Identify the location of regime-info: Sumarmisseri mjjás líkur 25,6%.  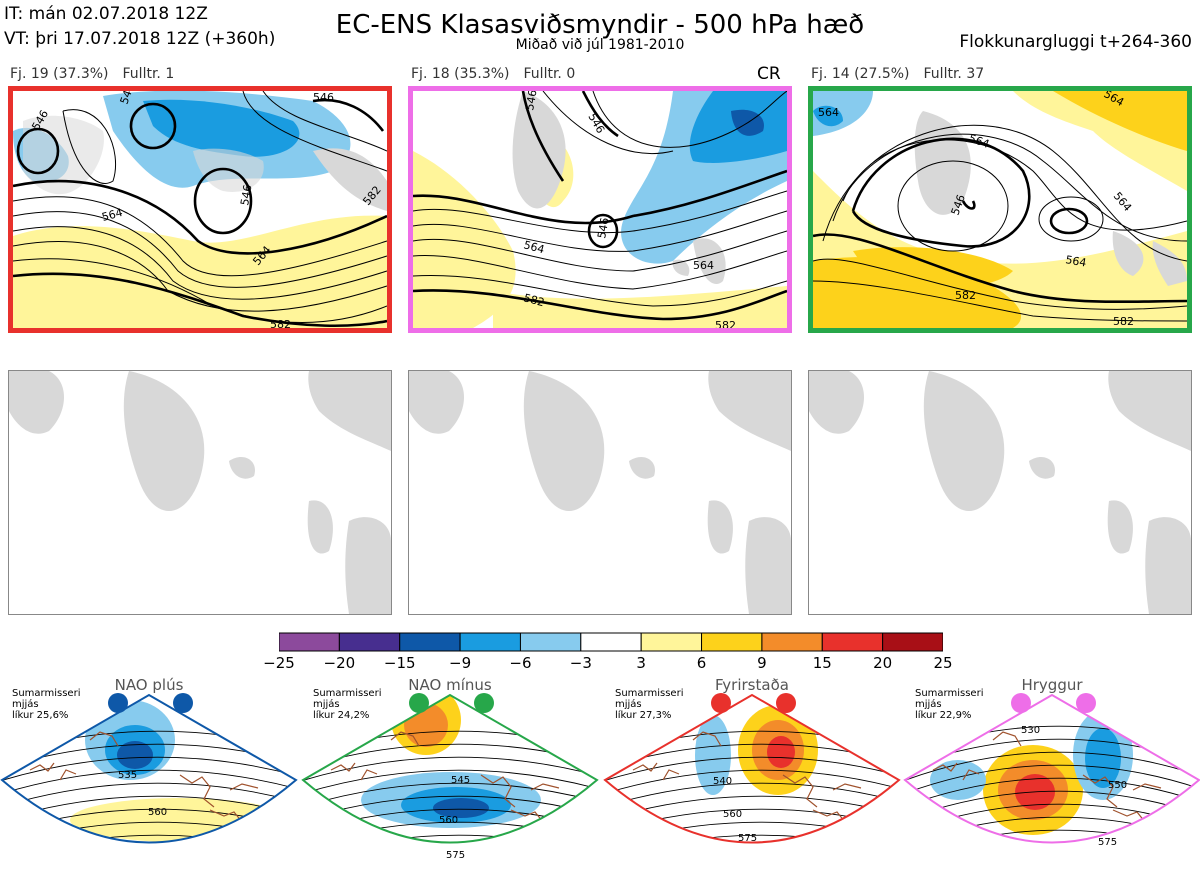
(46, 704).